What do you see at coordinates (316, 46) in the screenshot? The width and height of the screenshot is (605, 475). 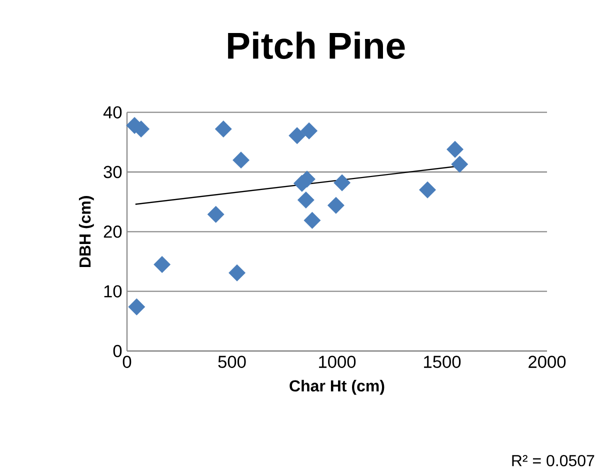 I see `chart-title: Pitch Pine` at bounding box center [316, 46].